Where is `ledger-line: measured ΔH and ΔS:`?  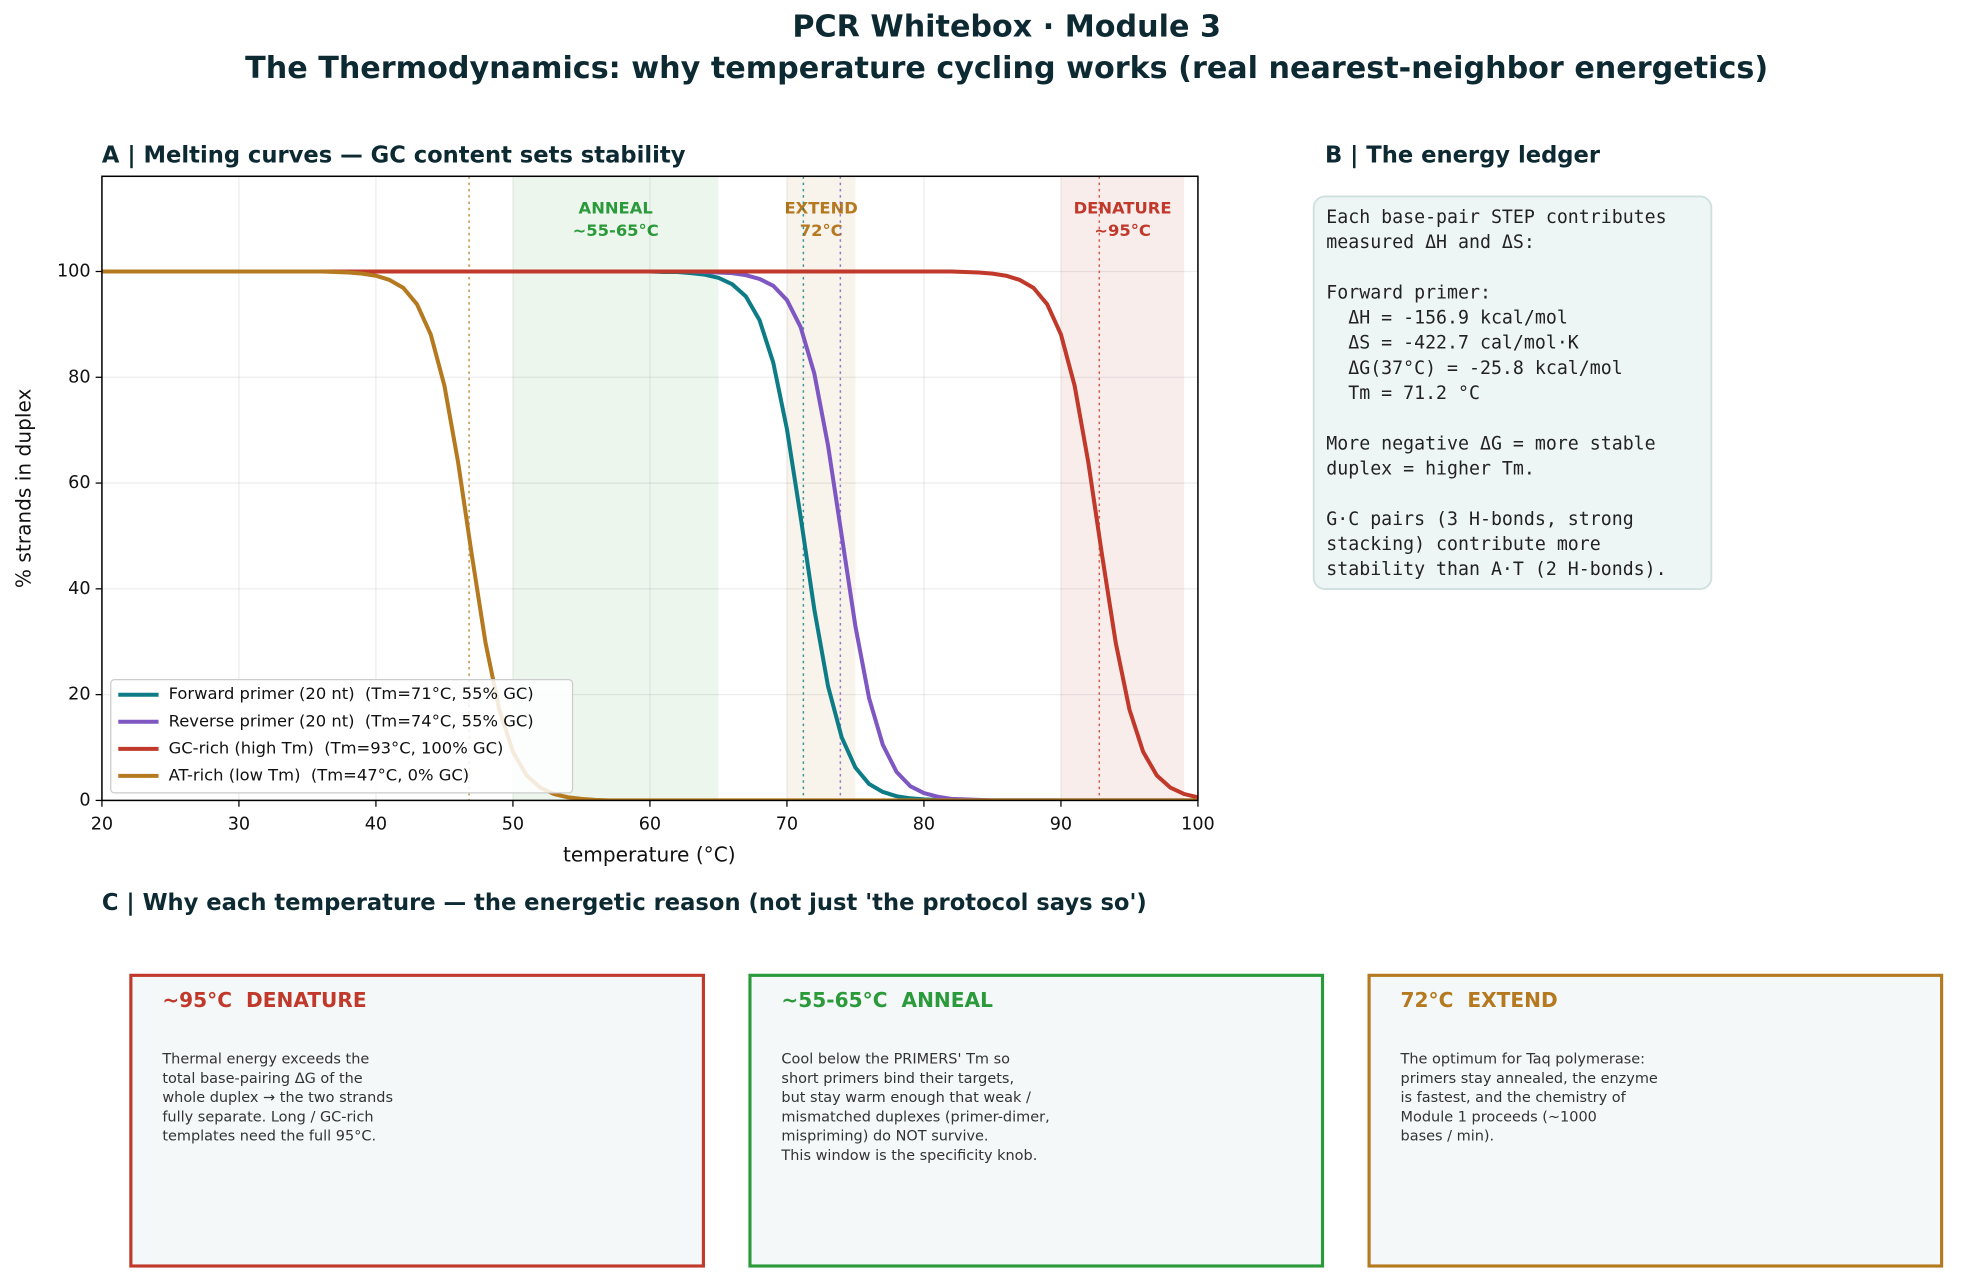 ledger-line: measured ΔH and ΔS: is located at coordinates (1430, 242).